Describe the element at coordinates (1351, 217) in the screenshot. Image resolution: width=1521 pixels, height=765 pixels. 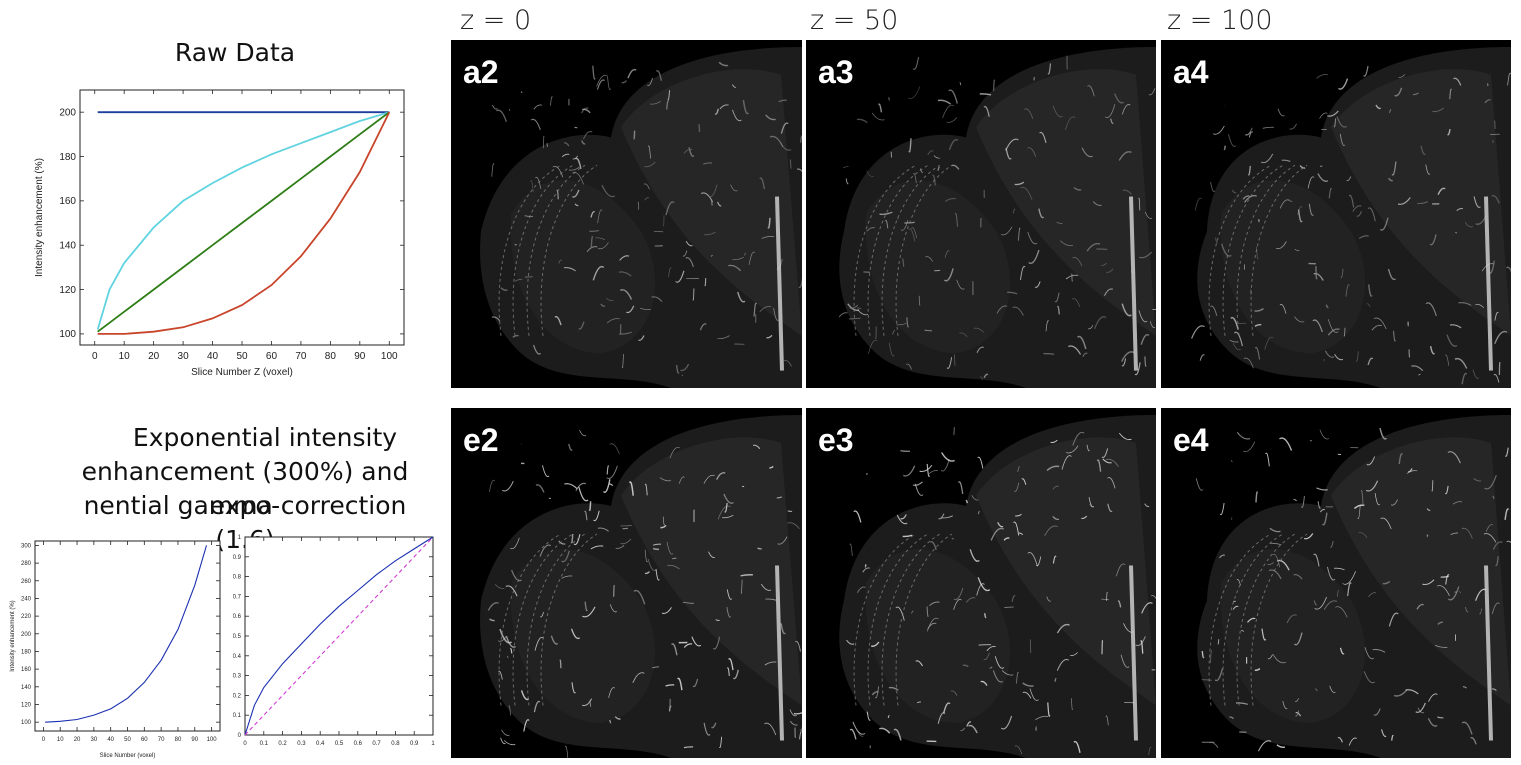
I see `brain-slice-image` at that location.